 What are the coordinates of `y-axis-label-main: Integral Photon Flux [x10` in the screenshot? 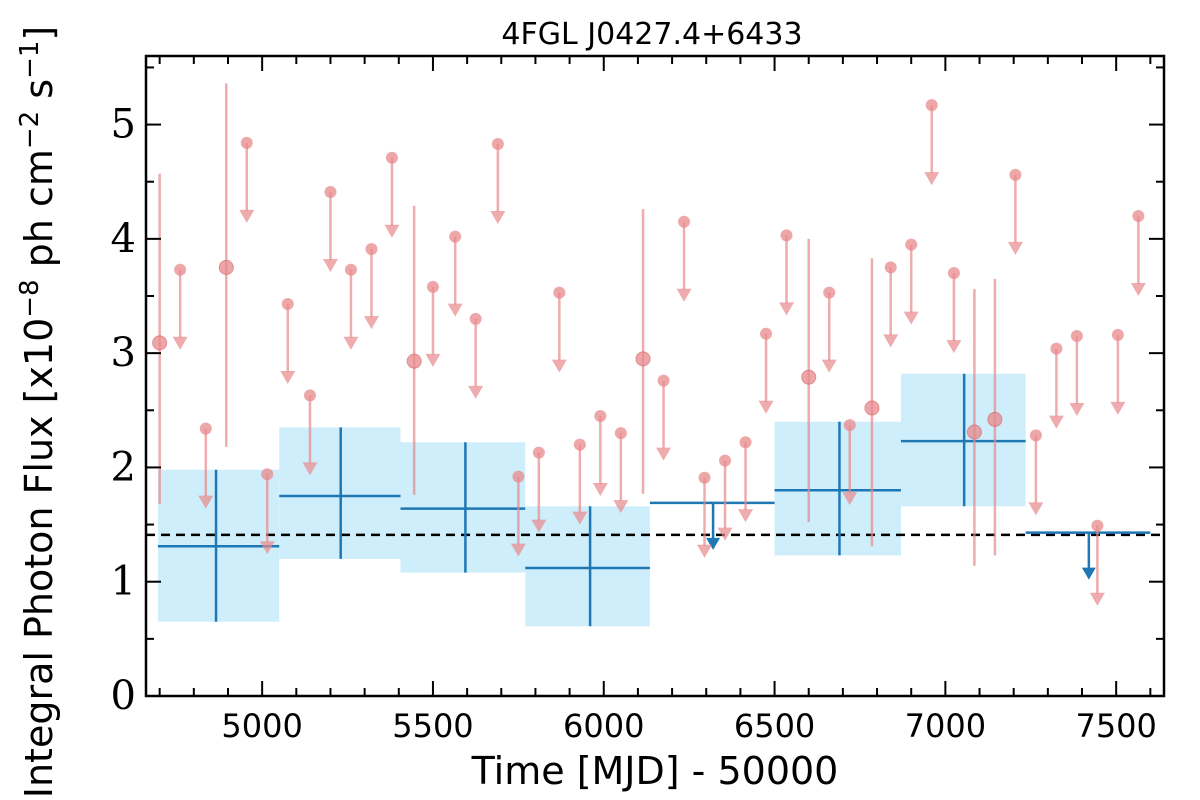 It's located at (39, 558).